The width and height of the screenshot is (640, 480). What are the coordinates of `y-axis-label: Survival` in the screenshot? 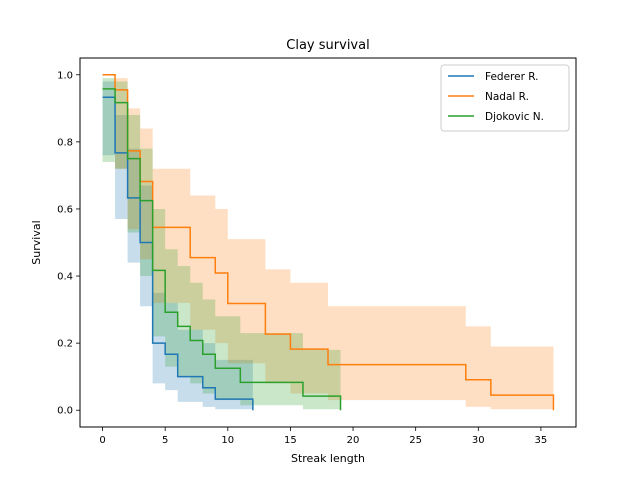 It's located at (36, 242).